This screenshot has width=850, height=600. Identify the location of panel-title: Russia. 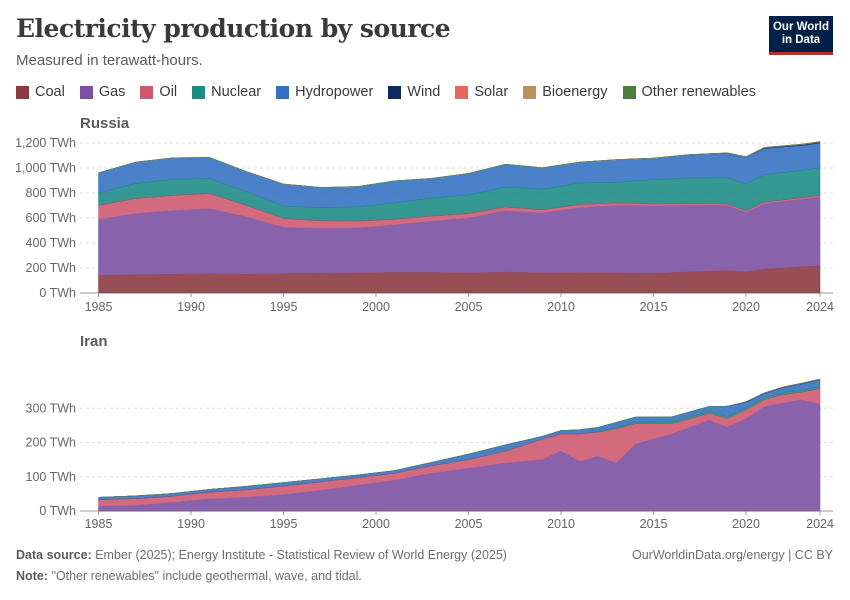
(105, 123).